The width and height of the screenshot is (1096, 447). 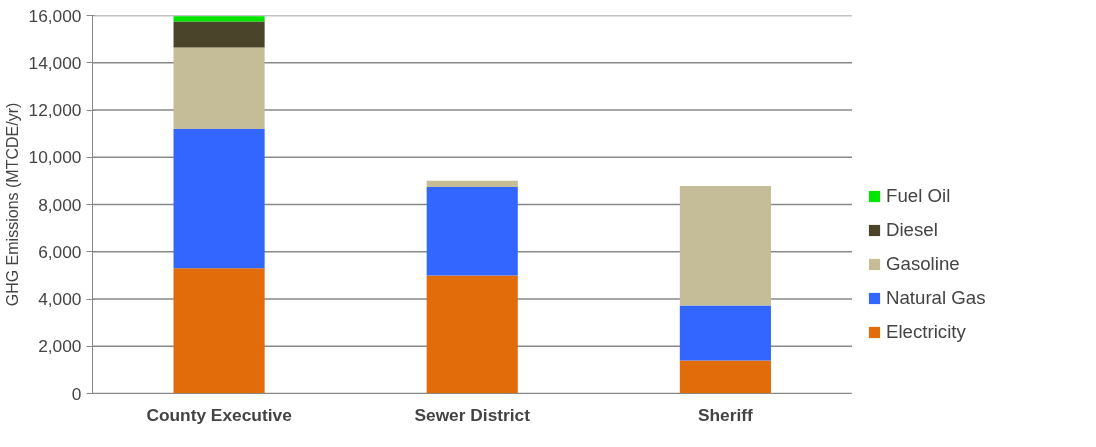 What do you see at coordinates (55, 15) in the screenshot?
I see `y-tick-label: 16,000` at bounding box center [55, 15].